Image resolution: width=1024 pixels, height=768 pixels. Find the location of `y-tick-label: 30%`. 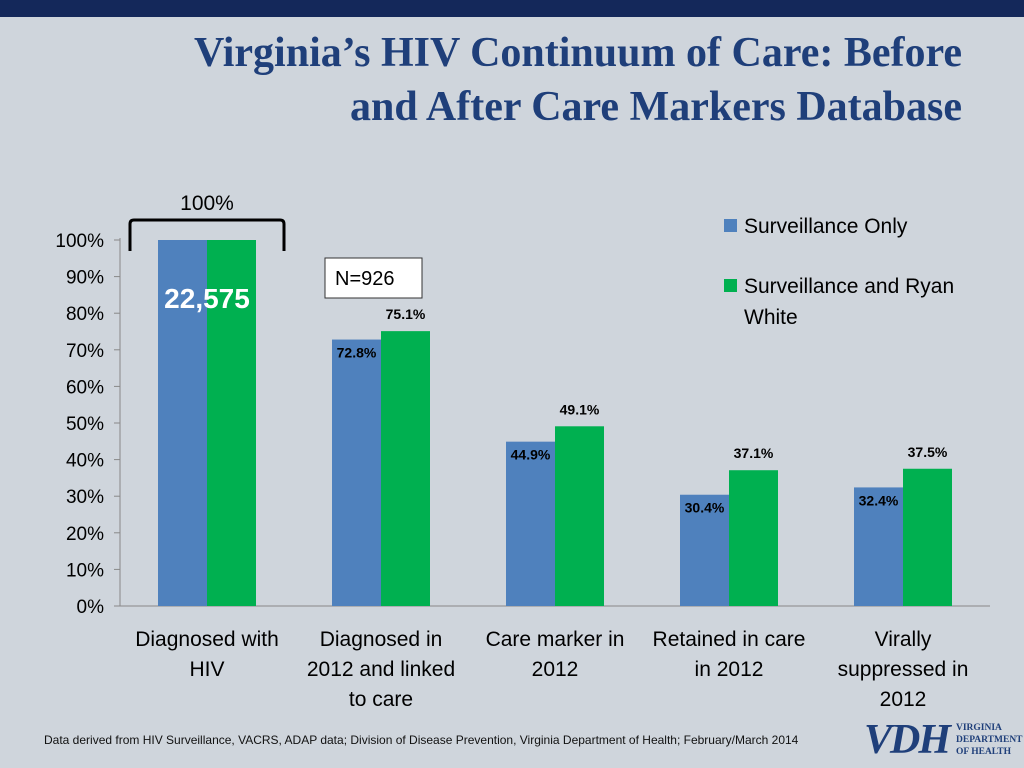

y-tick-label: 30% is located at coordinates (85, 497).